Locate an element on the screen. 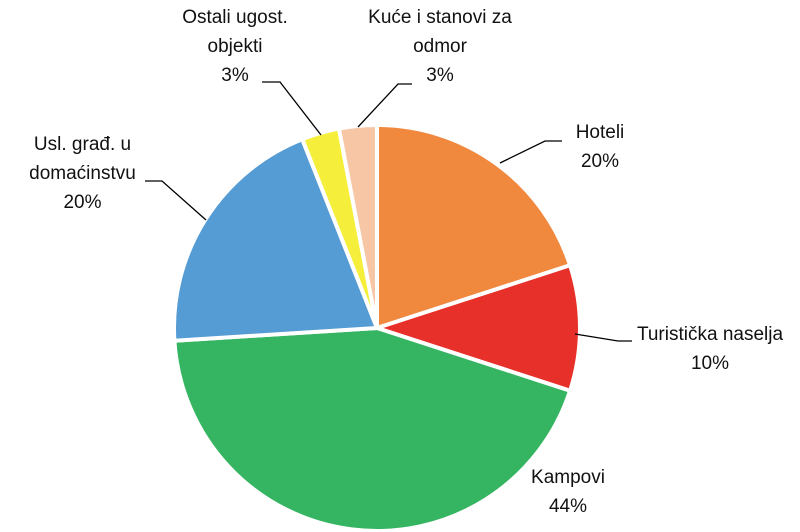 The width and height of the screenshot is (800, 532). slice-label: Usl. građ. u domaćinstvu 20% is located at coordinates (82, 173).